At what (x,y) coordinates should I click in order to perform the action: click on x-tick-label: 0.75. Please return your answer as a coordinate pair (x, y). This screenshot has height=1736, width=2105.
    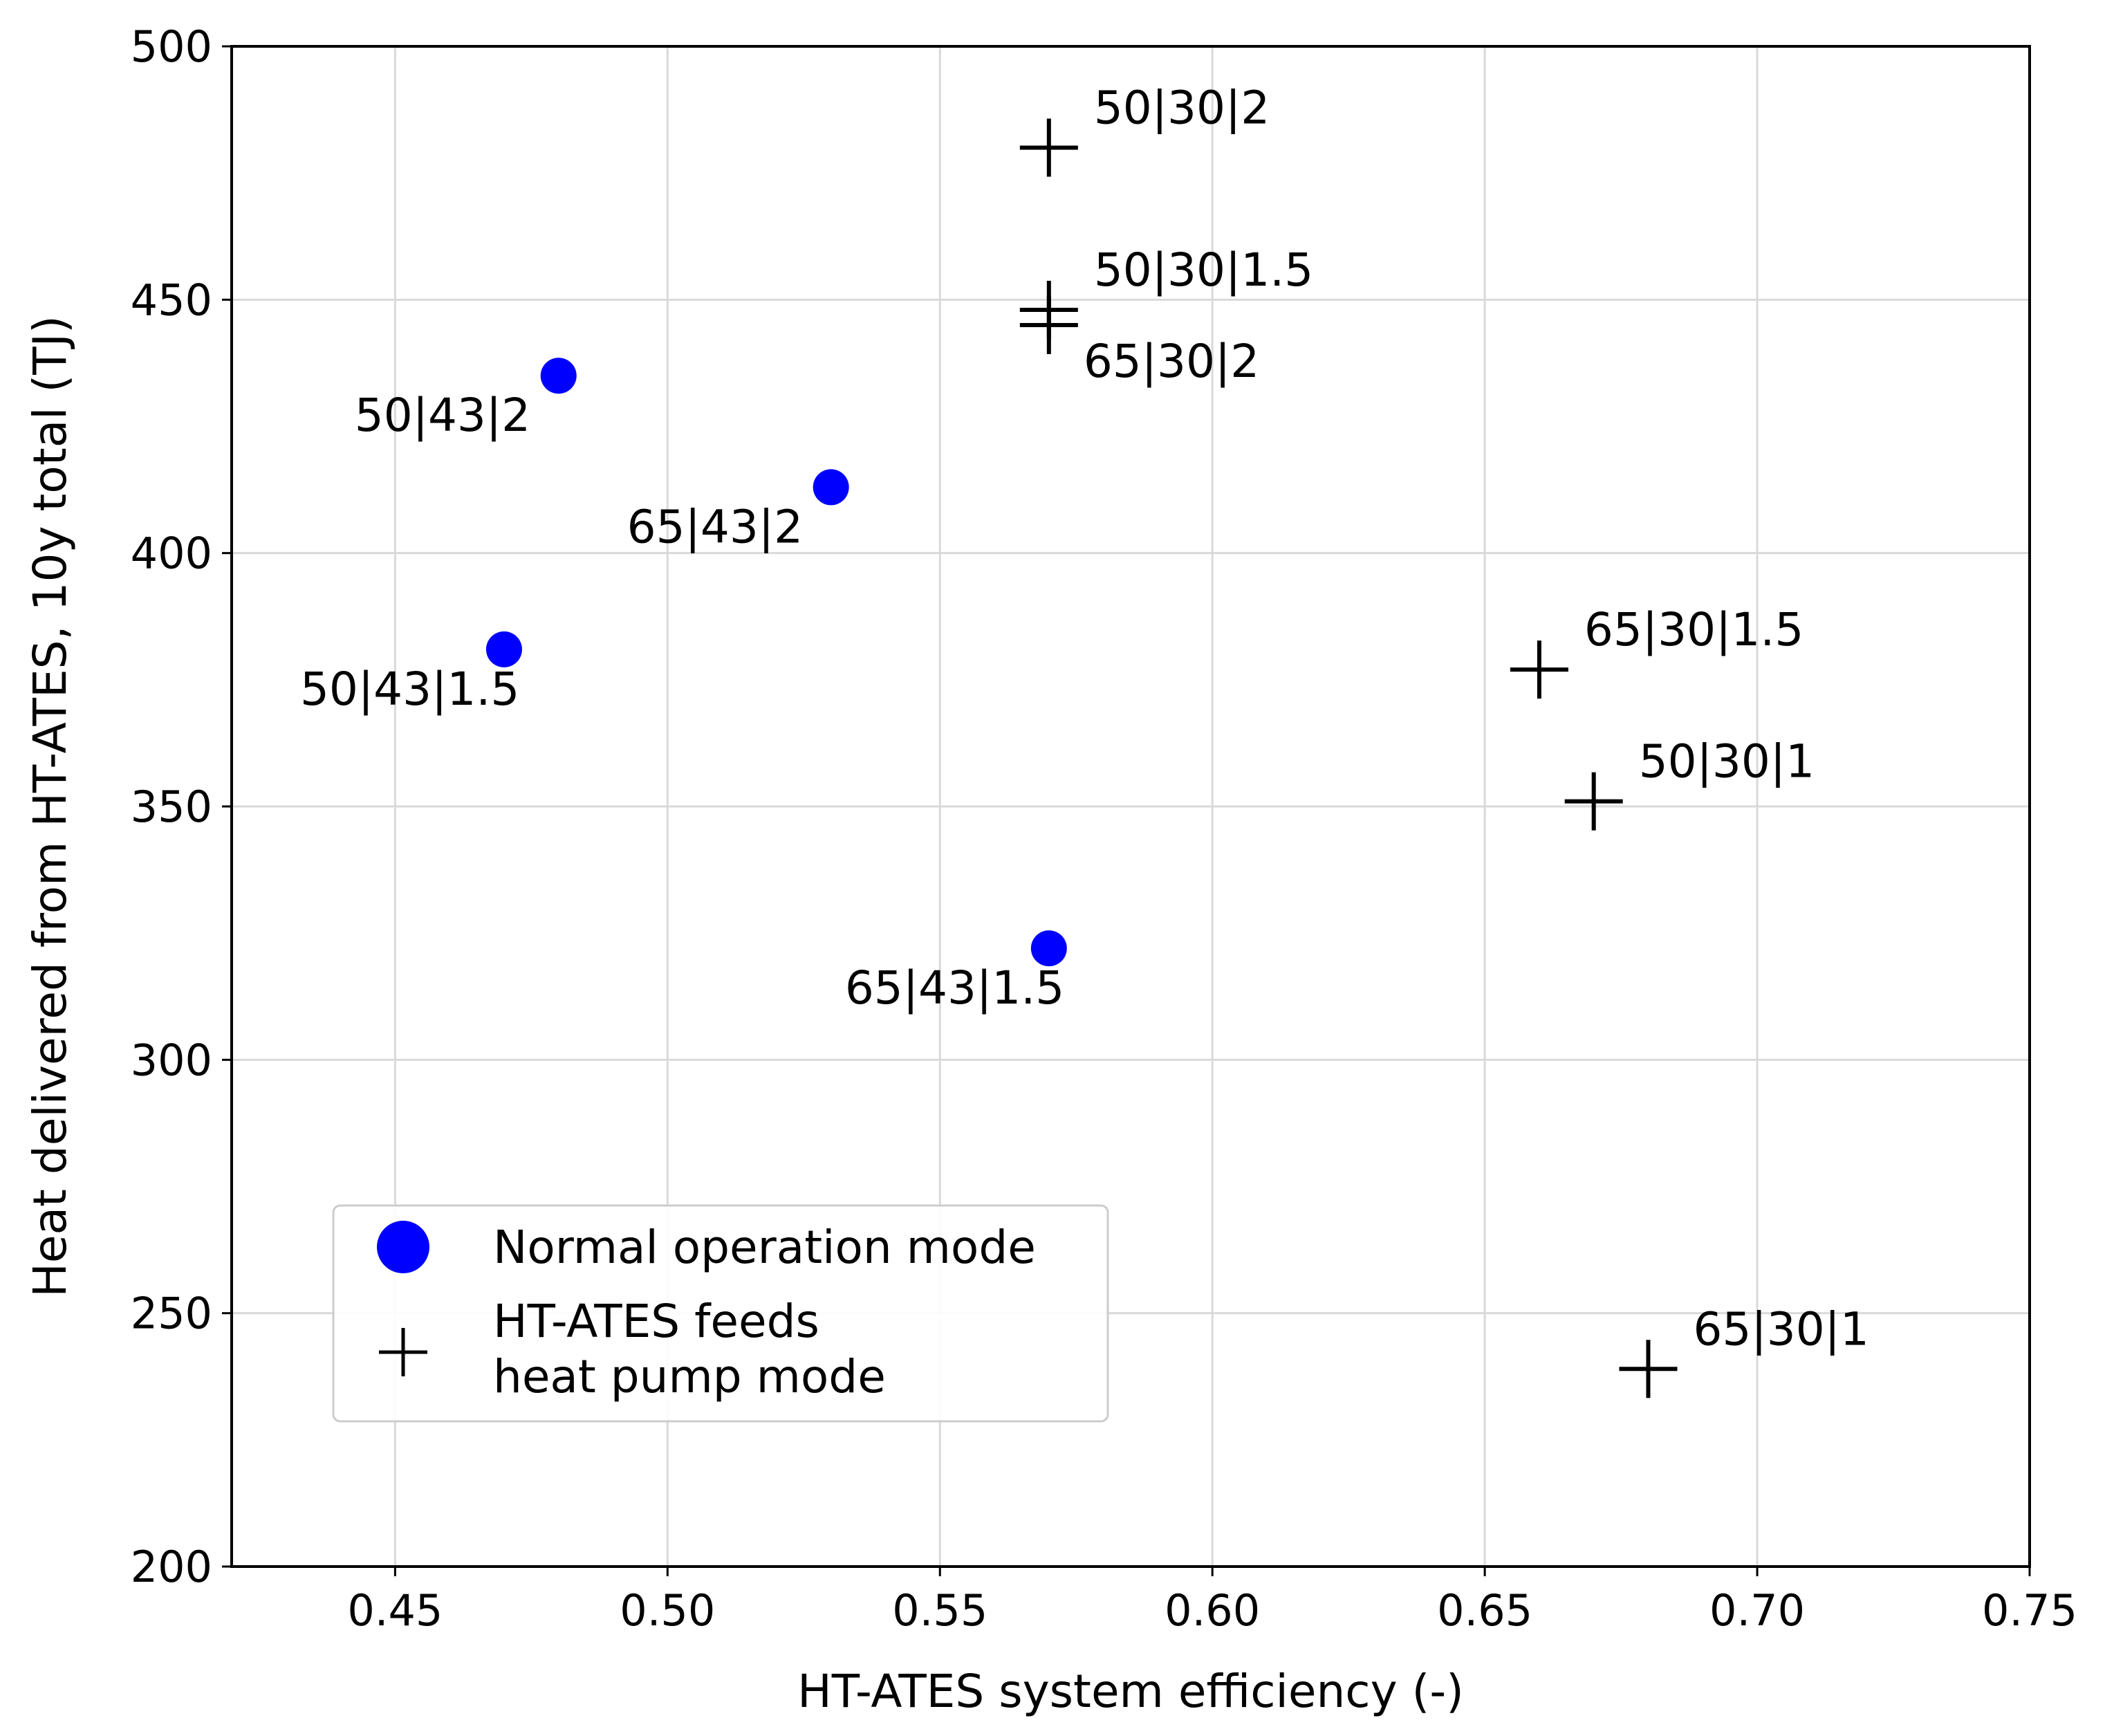
    Looking at the image, I should click on (2029, 1610).